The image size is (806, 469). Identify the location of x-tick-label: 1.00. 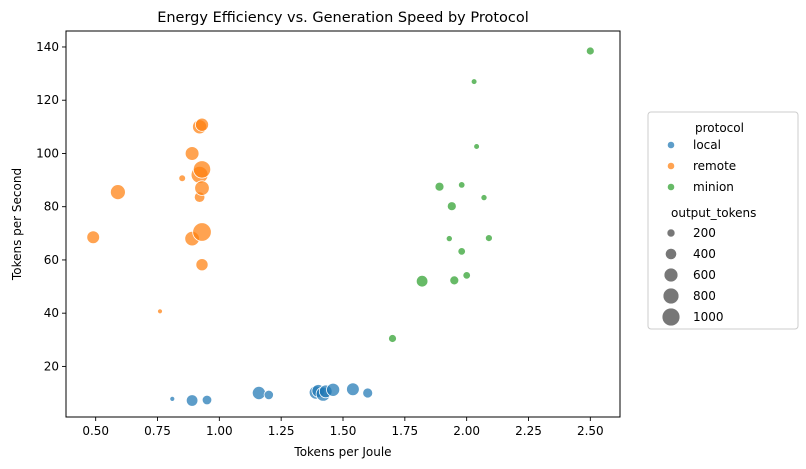
(219, 431).